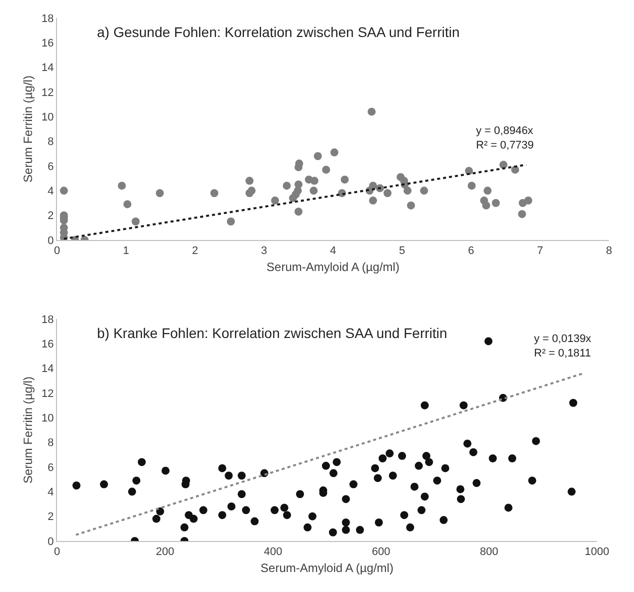 Image resolution: width=634 pixels, height=592 pixels. Describe the element at coordinates (195, 251) in the screenshot. I see `x-tick-label: 2` at that location.